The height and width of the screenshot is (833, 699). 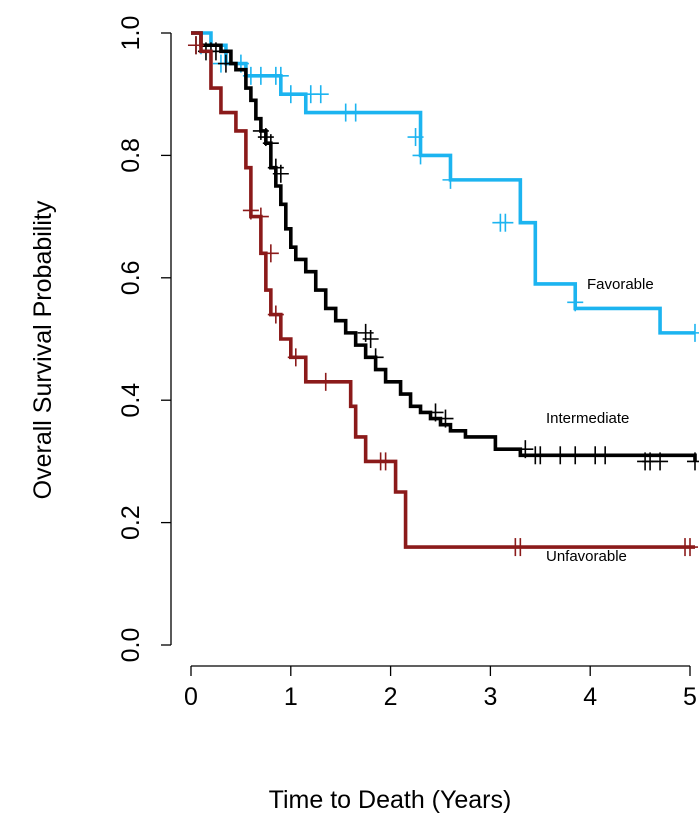 What do you see at coordinates (144, 339) in the screenshot?
I see `y-axis: 0.0 0.2 0.4 0.6 0.8 1.0` at bounding box center [144, 339].